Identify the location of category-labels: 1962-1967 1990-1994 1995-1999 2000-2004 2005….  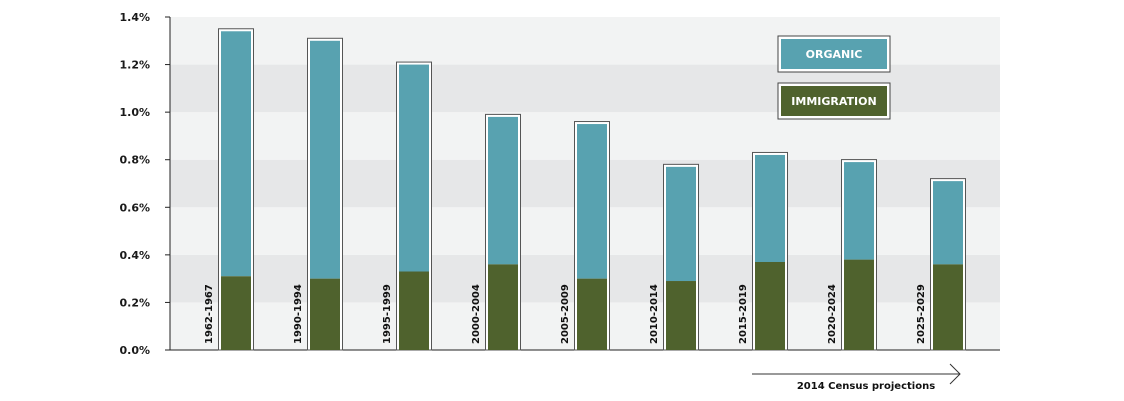
(565, 314).